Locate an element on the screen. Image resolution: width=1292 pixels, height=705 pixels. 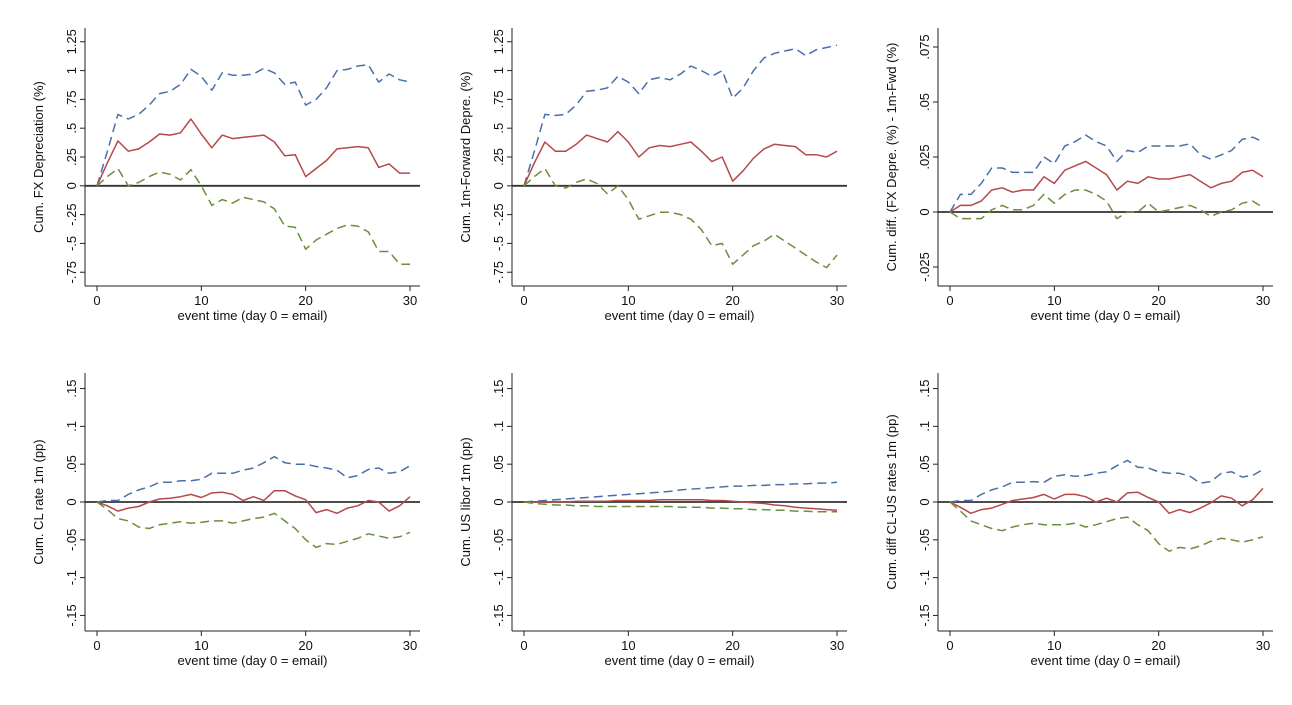
y-tick-label: .025 is located at coordinates (924, 156).